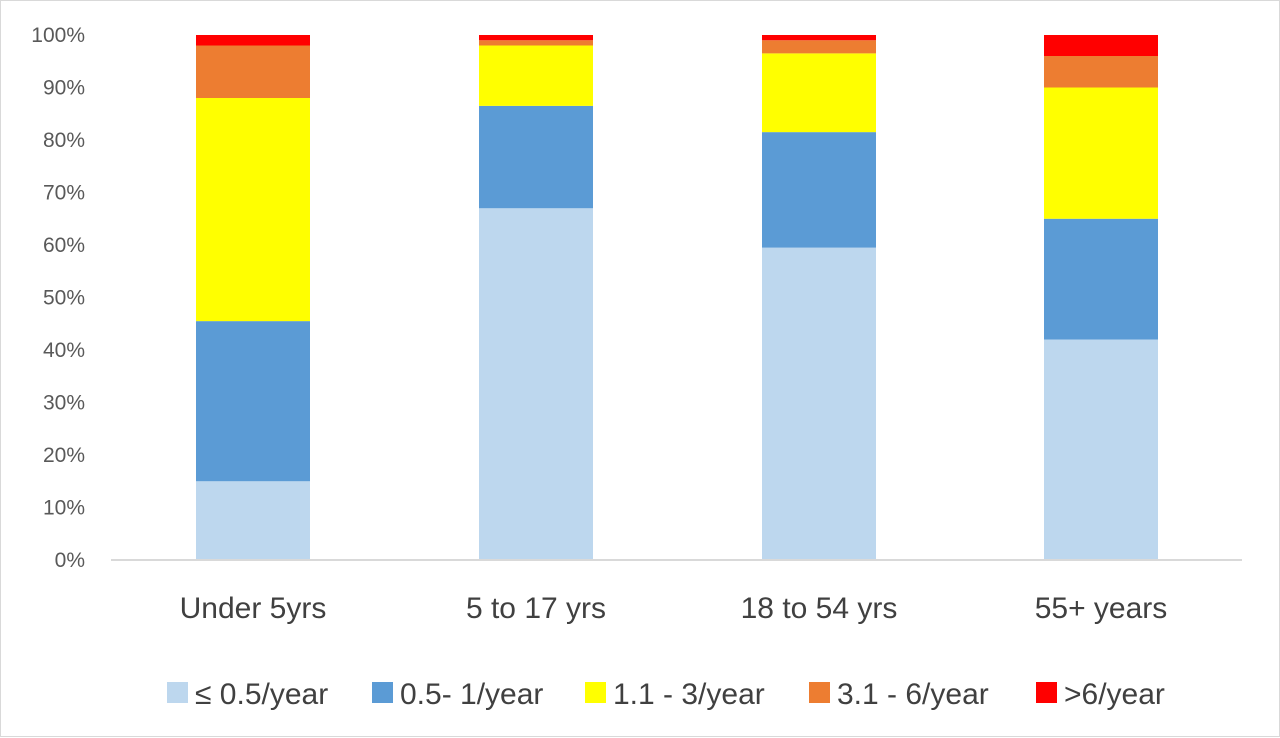 The image size is (1280, 738). Describe the element at coordinates (58, 35) in the screenshot. I see `y-tick-label: 100%` at that location.